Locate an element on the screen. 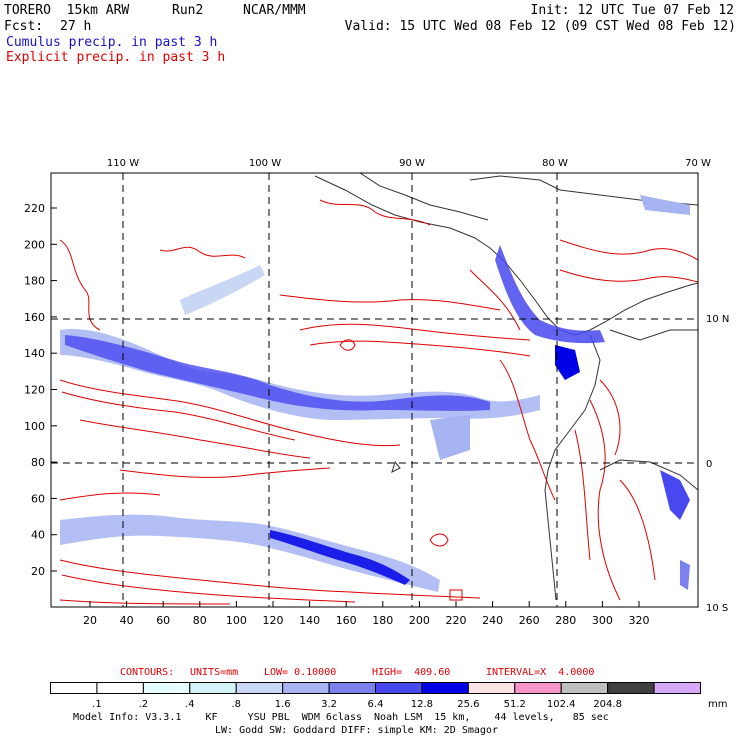 The image size is (740, 740). y-tick-label: 220 is located at coordinates (34, 208).